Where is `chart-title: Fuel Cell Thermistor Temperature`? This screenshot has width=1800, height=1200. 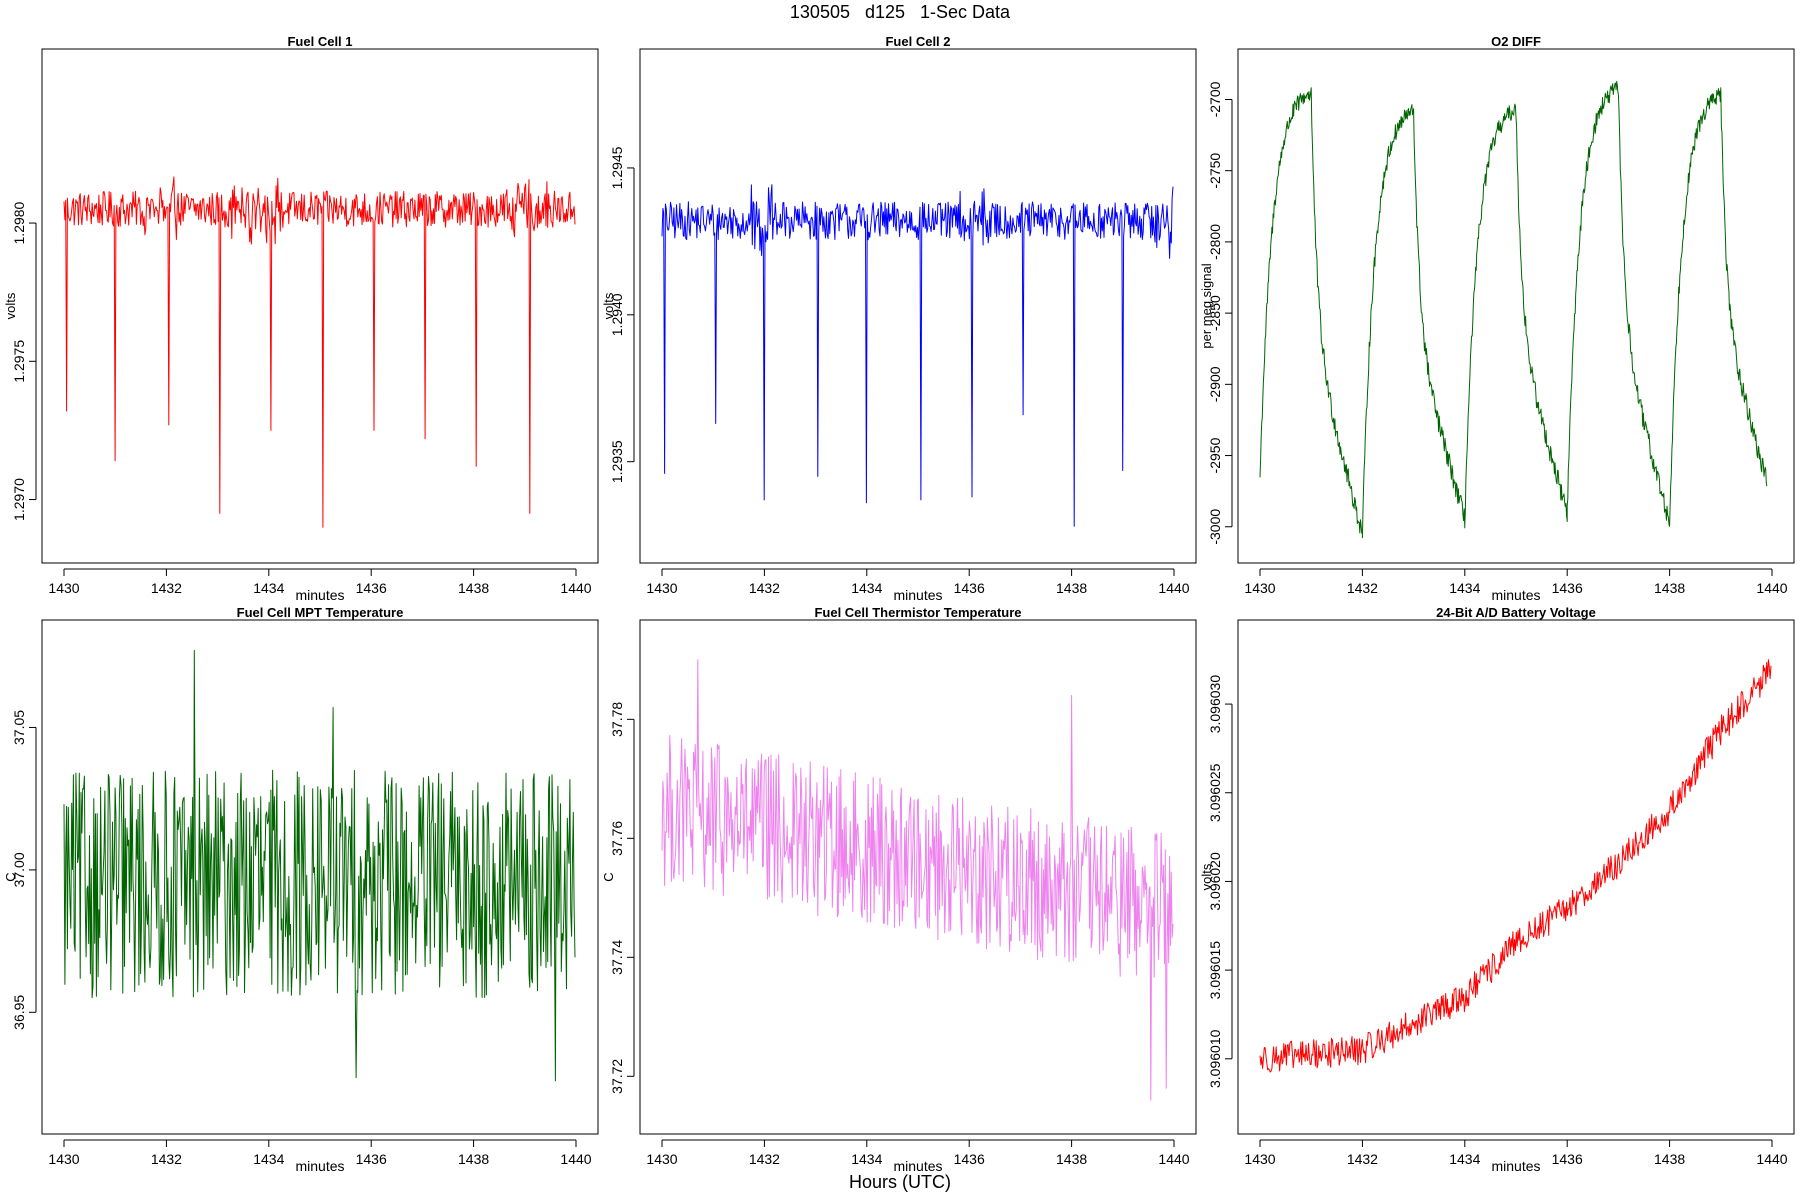
chart-title: Fuel Cell Thermistor Temperature is located at coordinates (917, 612).